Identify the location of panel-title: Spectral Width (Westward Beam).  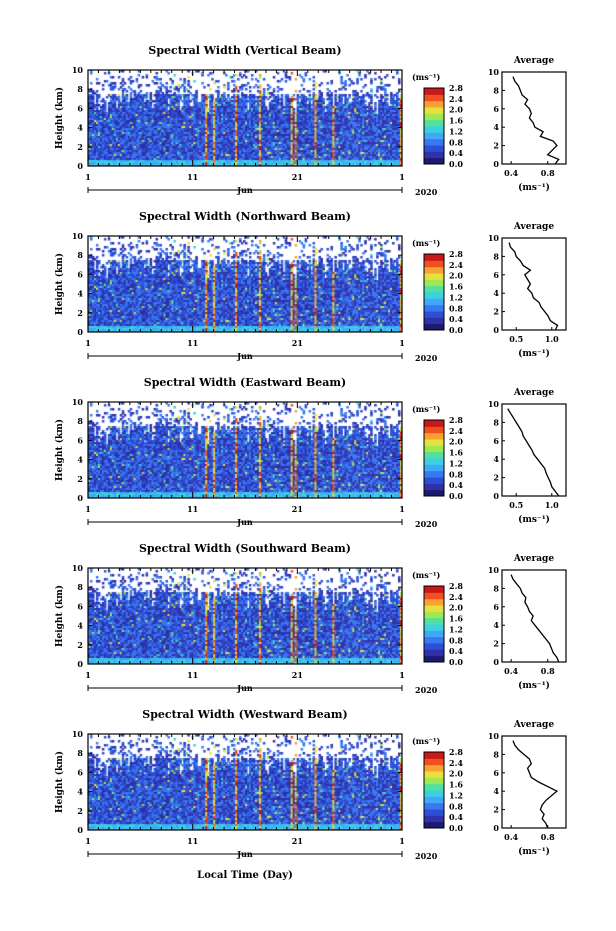
(244, 714).